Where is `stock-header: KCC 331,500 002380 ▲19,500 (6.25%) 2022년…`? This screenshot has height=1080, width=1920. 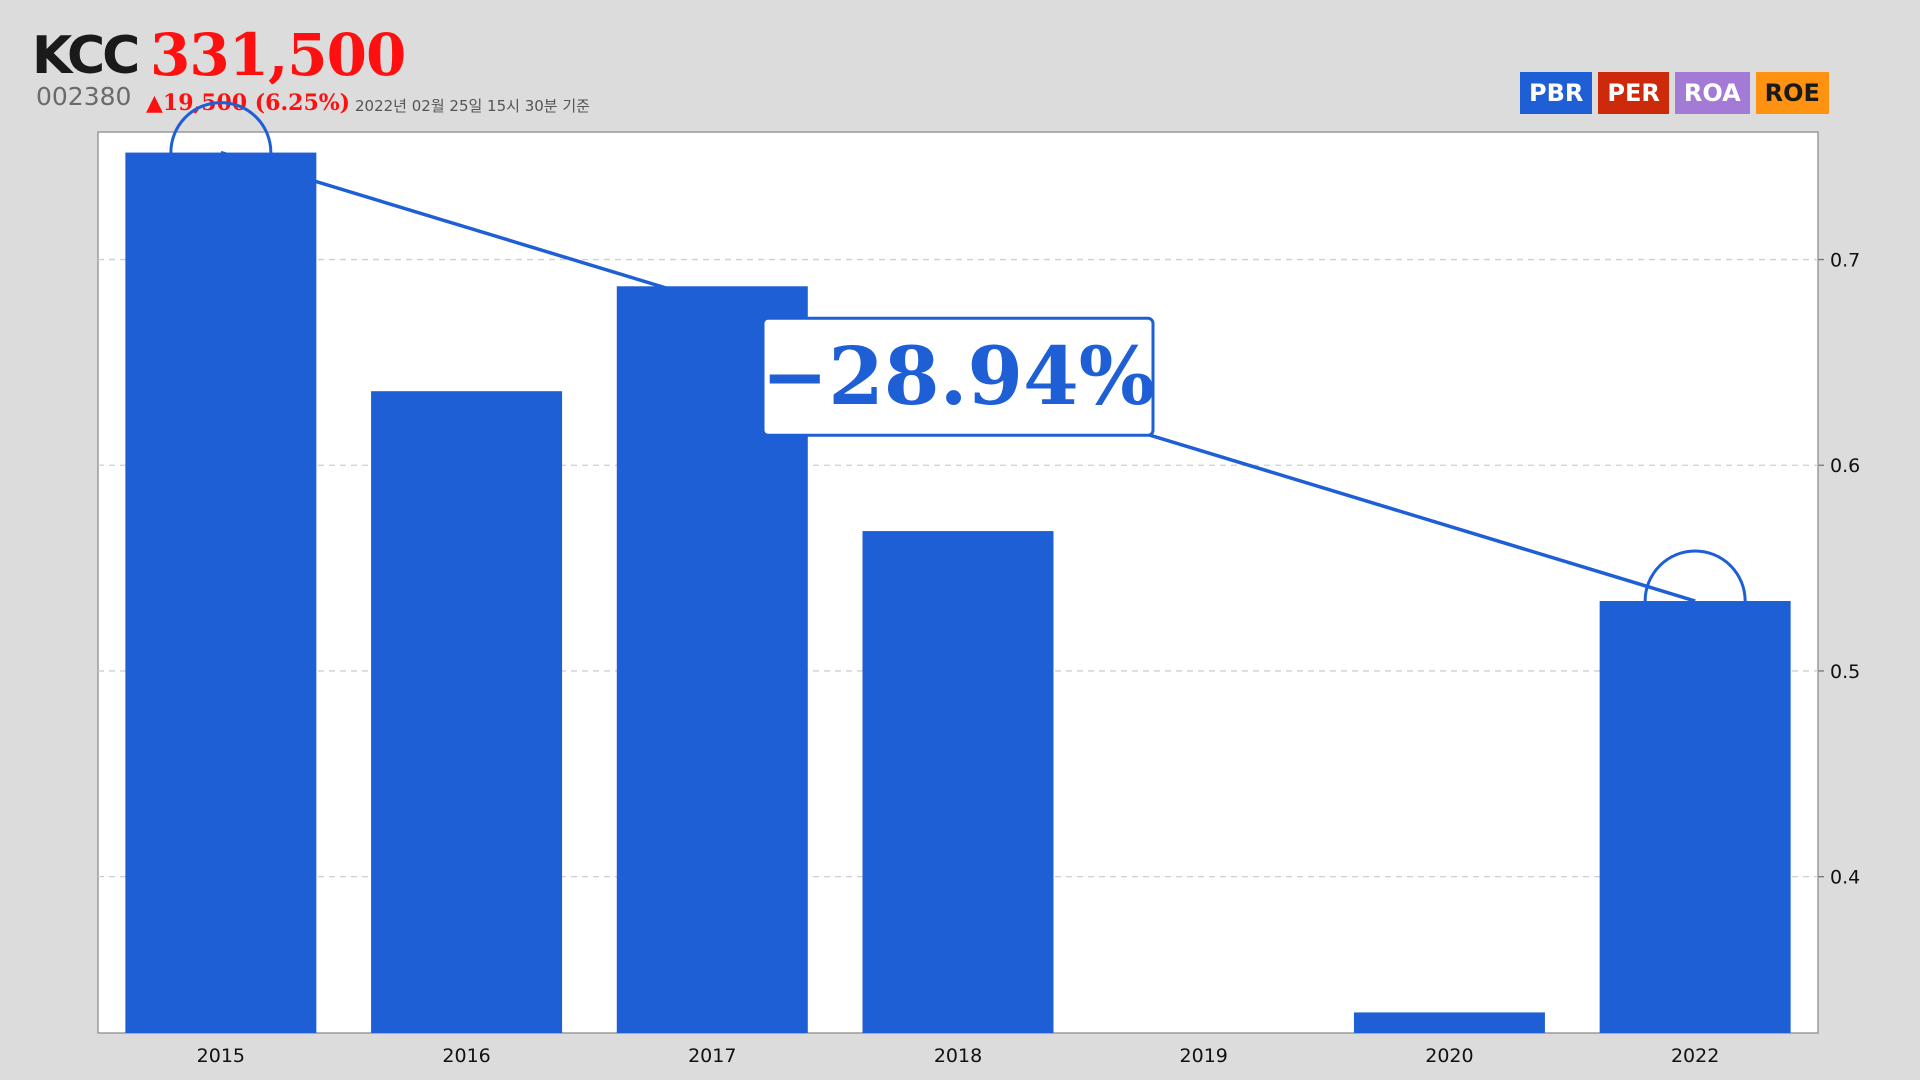 stock-header: KCC 331,500 002380 ▲19,500 (6.25%) 2022년… is located at coordinates (960, 62).